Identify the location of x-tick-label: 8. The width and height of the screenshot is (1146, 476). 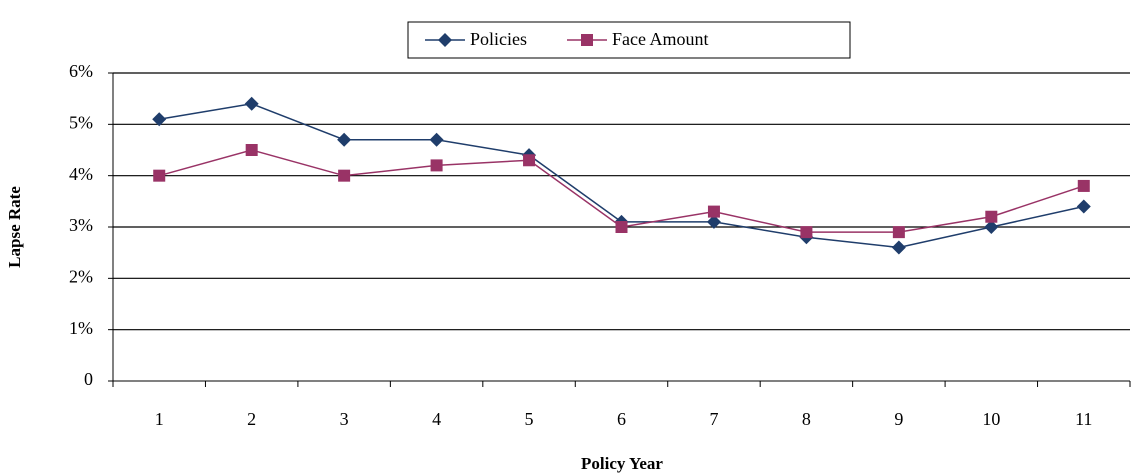
(806, 419).